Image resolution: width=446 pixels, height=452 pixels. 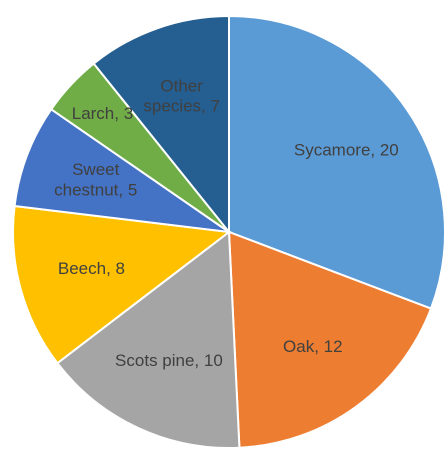 What do you see at coordinates (95, 190) in the screenshot?
I see `data-label-line: chestnut, 5` at bounding box center [95, 190].